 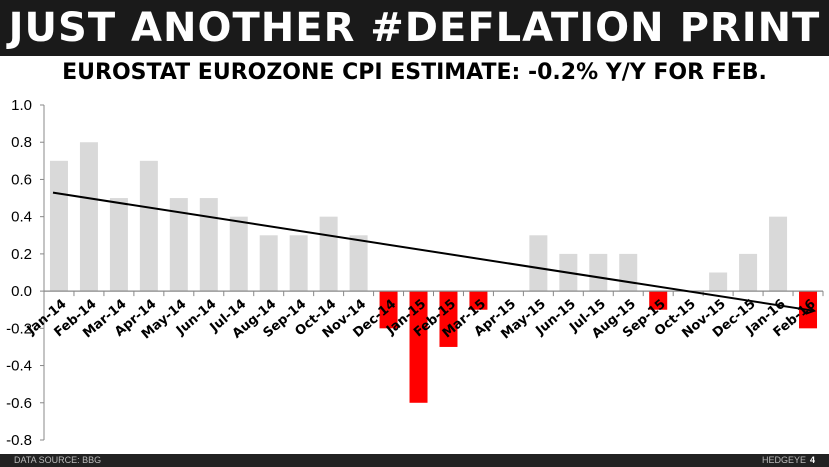 I want to click on y-tick-label: 0.6, so click(x=21, y=179).